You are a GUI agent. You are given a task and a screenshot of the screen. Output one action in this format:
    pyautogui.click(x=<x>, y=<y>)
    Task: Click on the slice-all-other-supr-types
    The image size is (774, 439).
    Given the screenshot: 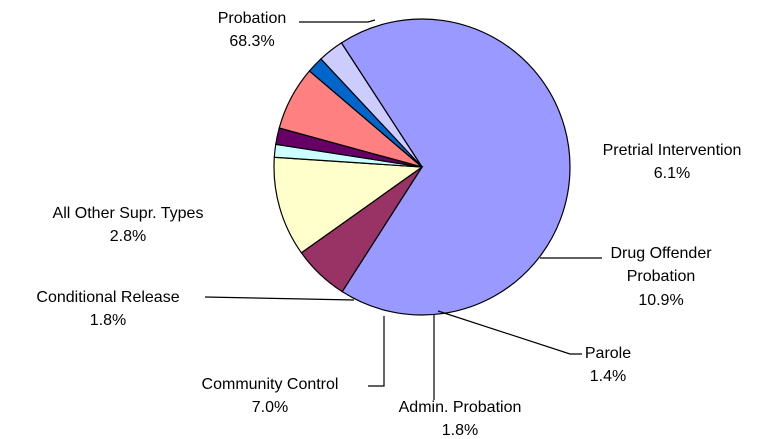 What is the action you would take?
    pyautogui.click(x=371, y=105)
    